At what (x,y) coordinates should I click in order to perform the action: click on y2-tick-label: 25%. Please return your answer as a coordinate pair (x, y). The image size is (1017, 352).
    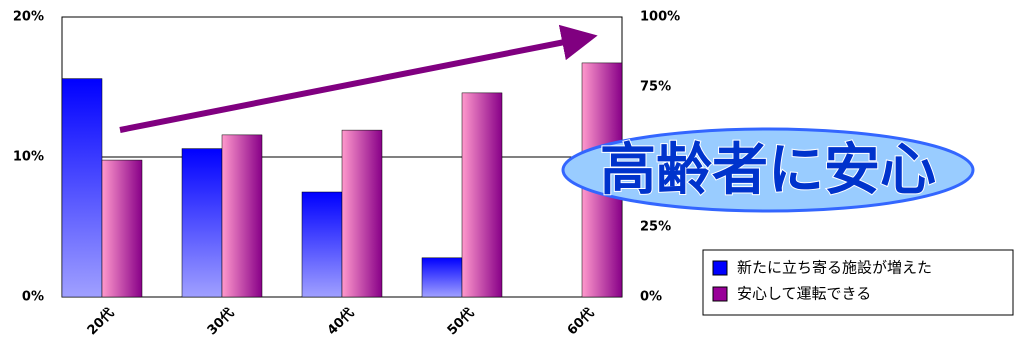
    Looking at the image, I should click on (655, 227).